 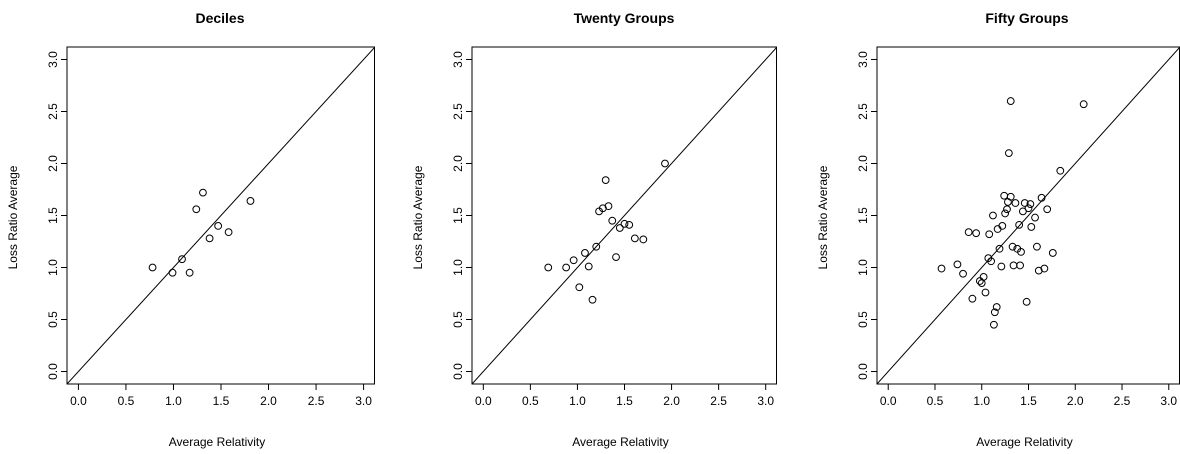 I want to click on chart-title: Fifty Groups, so click(x=1026, y=18).